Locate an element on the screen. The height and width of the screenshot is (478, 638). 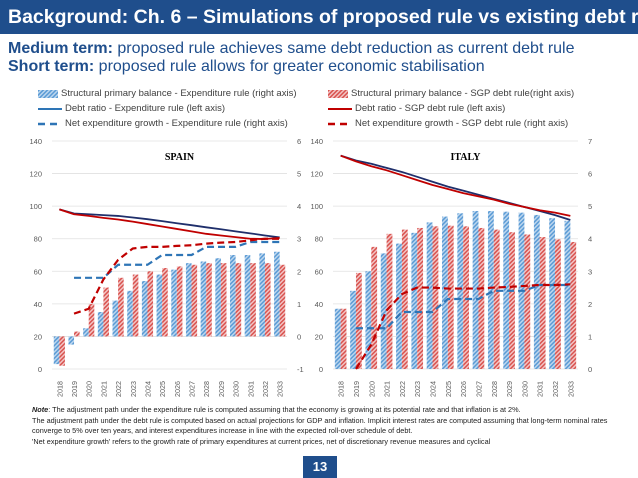
x-axis-tick: 2030 is located at coordinates (236, 389).